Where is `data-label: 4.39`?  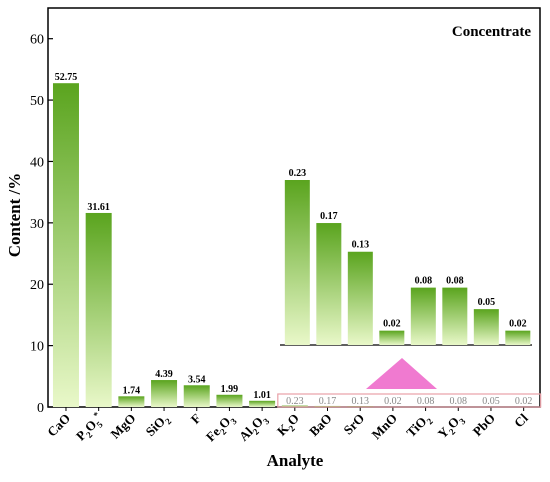 data-label: 4.39 is located at coordinates (164, 374).